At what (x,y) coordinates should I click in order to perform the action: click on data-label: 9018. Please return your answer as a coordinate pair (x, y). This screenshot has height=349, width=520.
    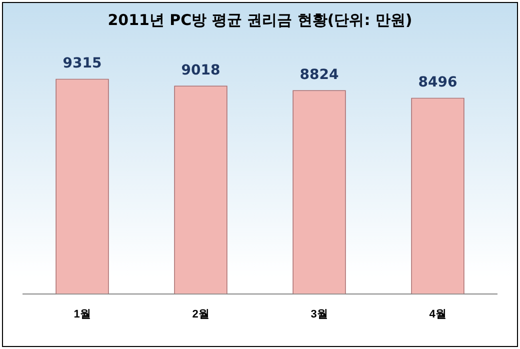
    Looking at the image, I should click on (200, 70).